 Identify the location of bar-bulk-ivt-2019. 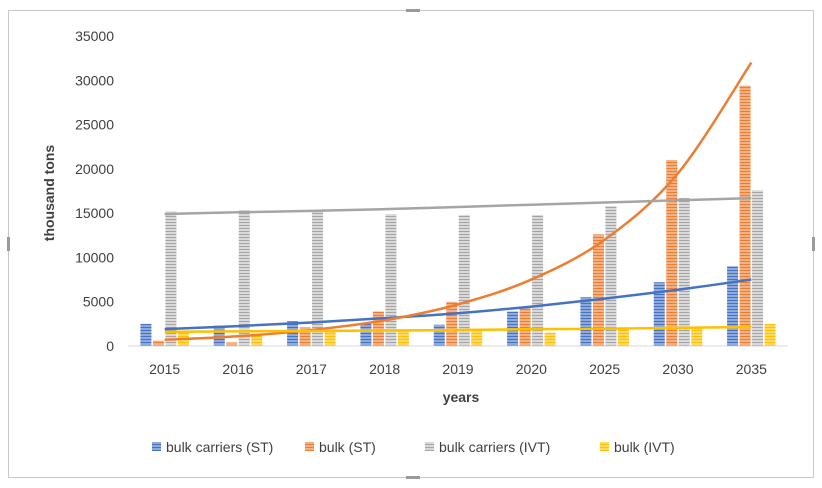
(477, 338).